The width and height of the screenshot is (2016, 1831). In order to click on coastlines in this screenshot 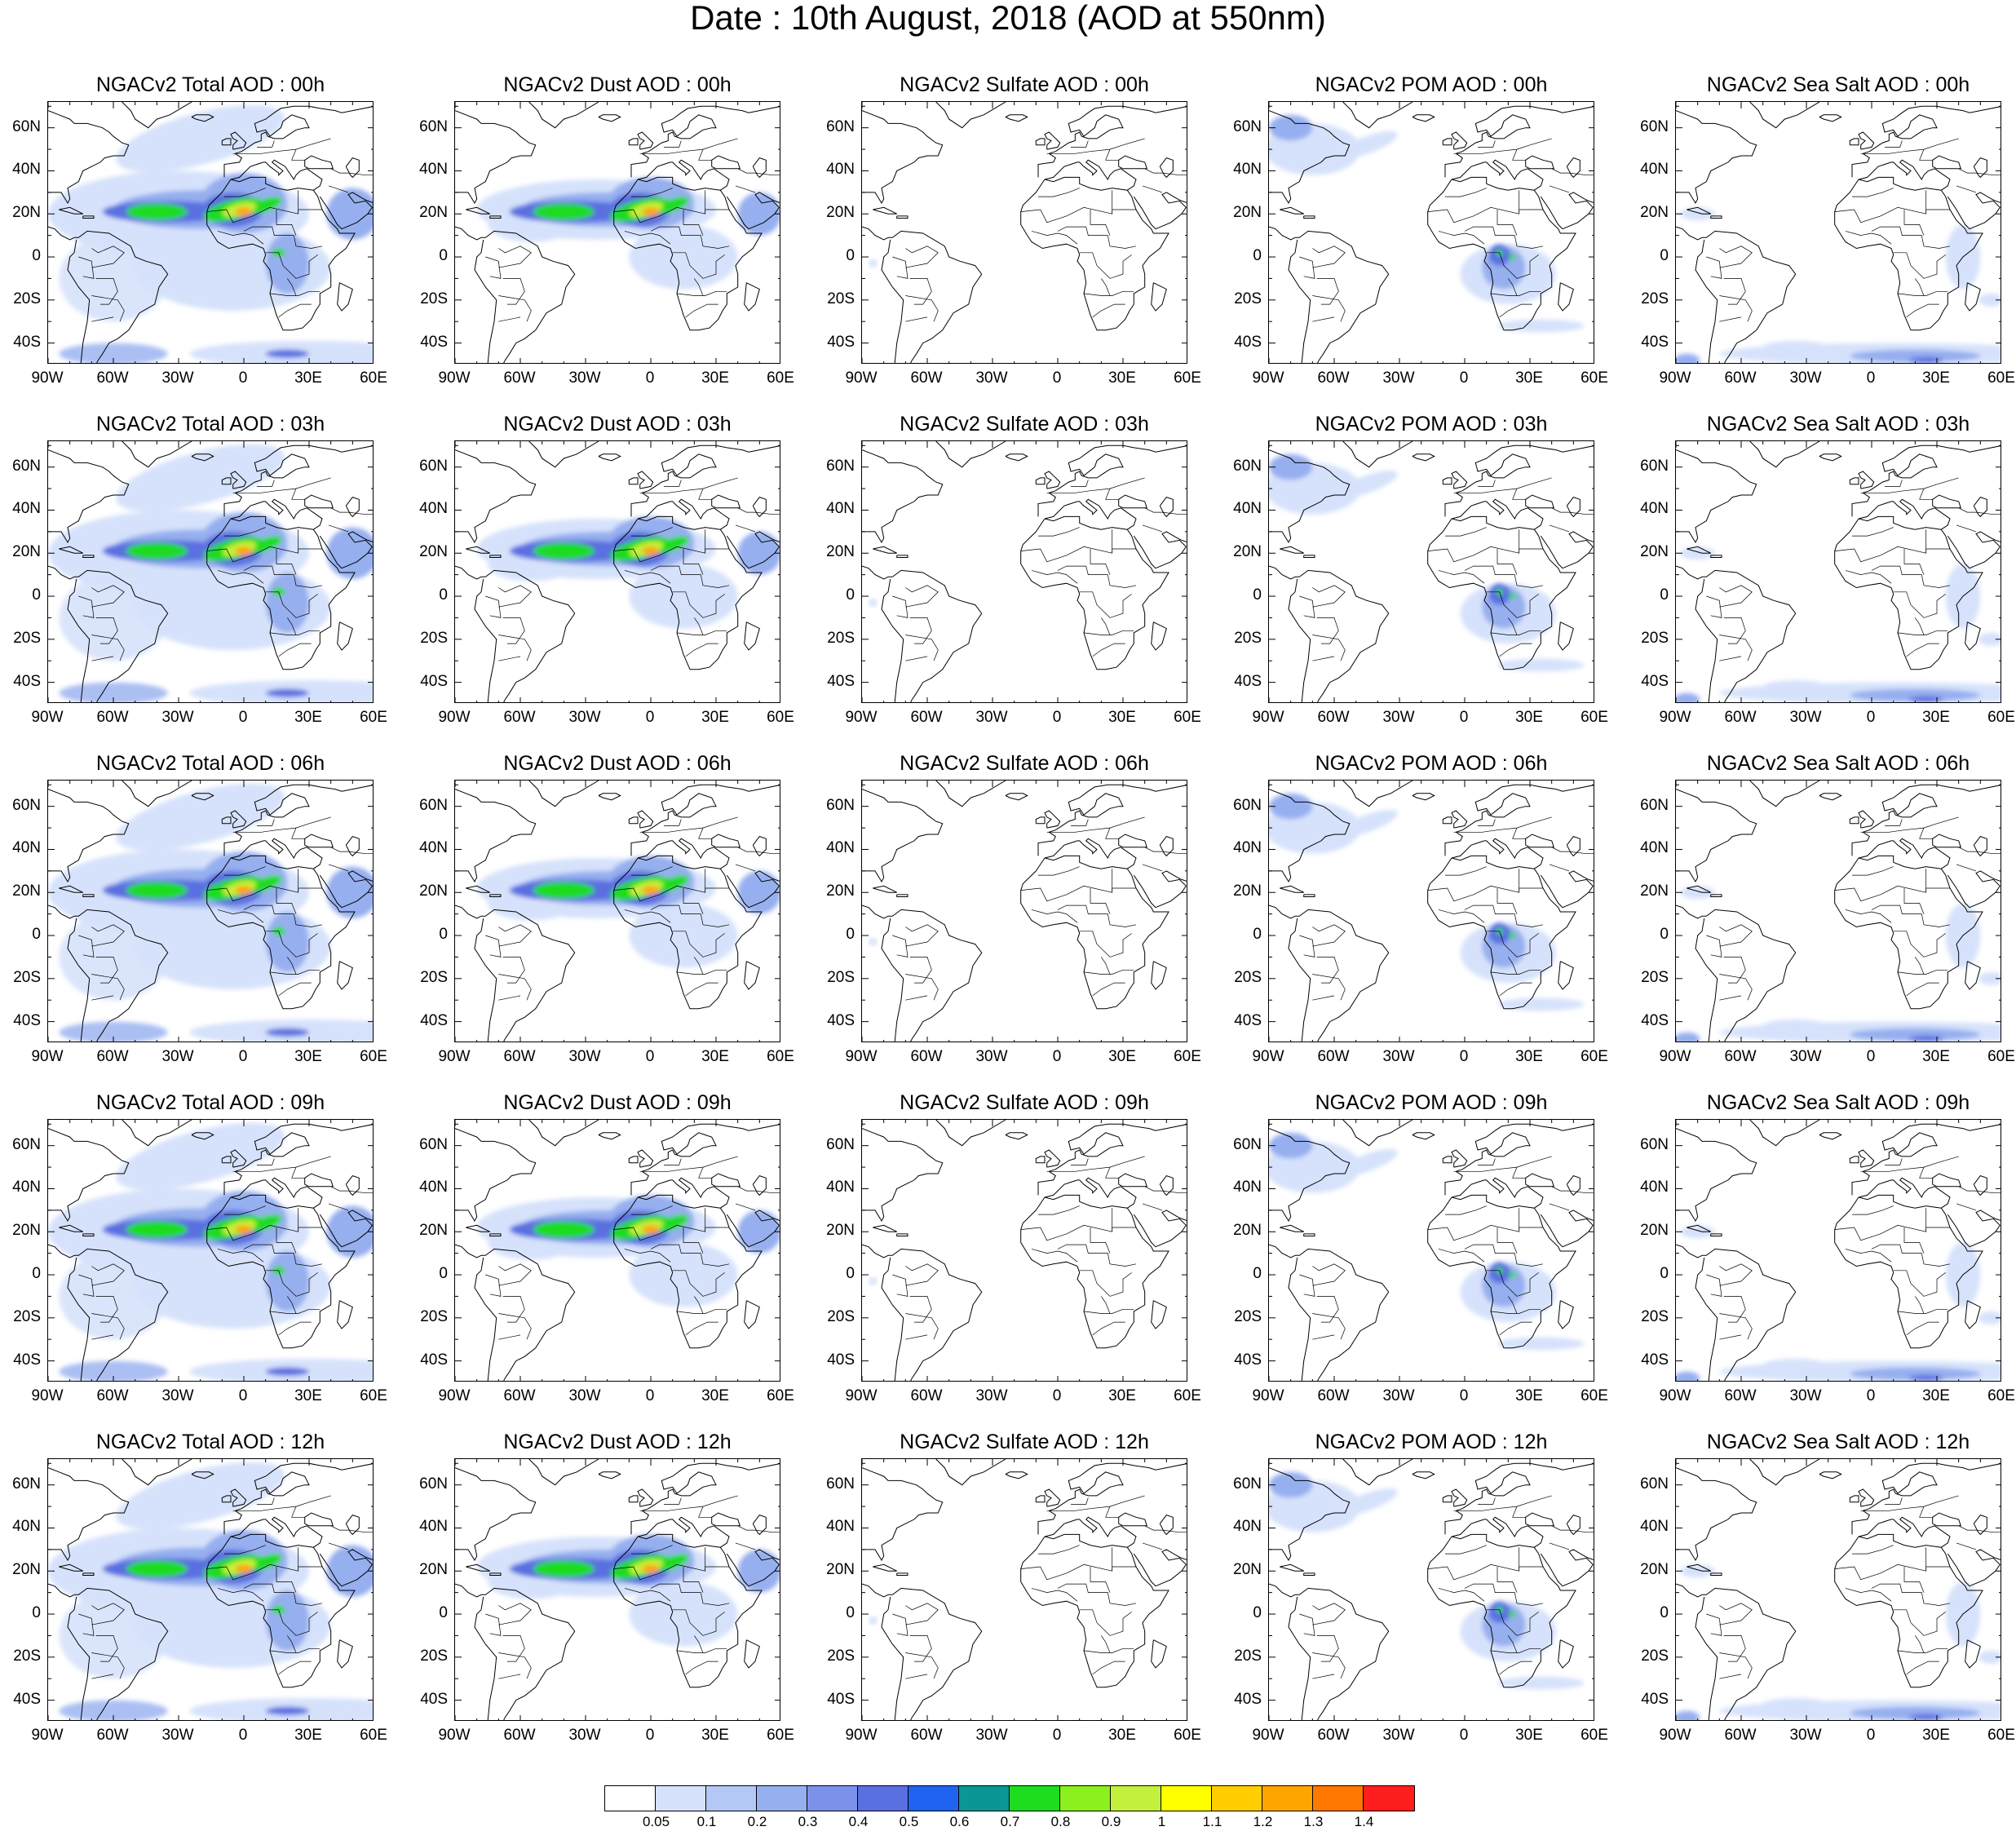, I will do `click(1431, 571)`.